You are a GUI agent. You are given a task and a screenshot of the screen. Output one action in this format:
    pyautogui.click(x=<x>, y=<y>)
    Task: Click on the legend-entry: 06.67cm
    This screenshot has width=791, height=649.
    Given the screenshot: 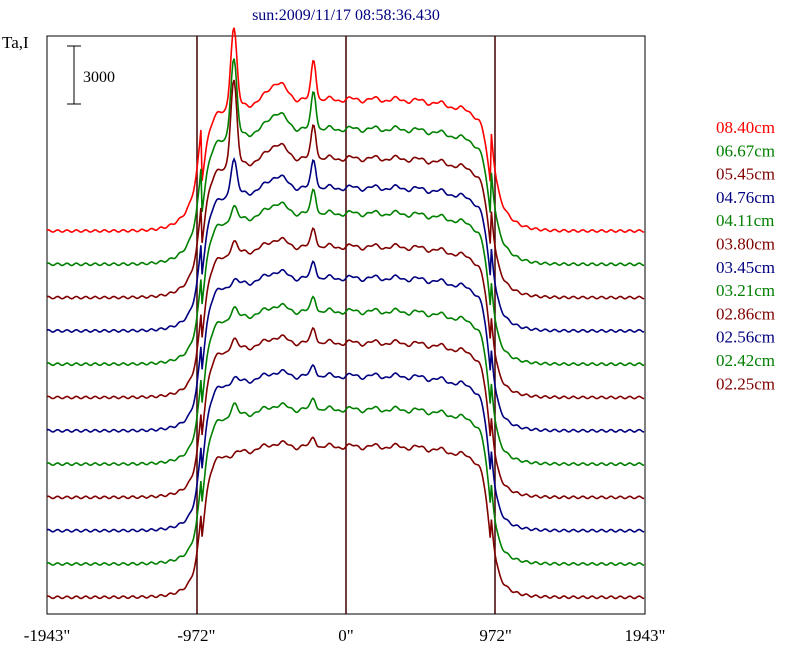 What is the action you would take?
    pyautogui.click(x=745, y=150)
    